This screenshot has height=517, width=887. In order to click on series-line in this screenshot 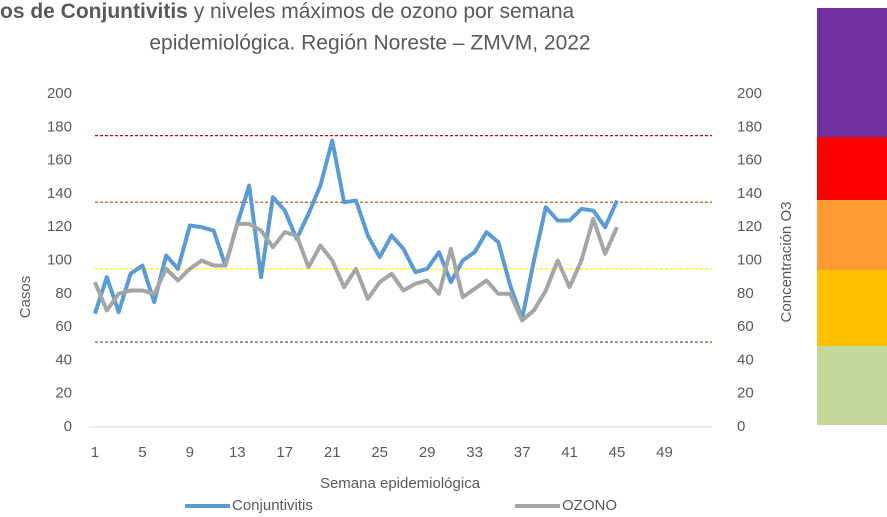, I will do `click(356, 269)`.